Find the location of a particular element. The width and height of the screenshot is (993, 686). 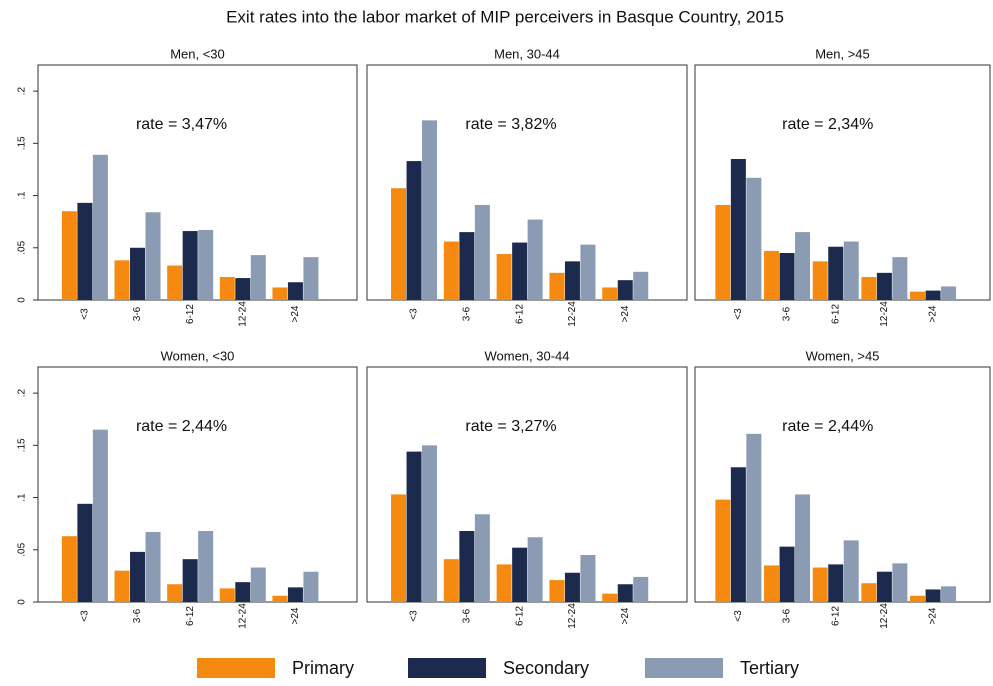

panel-title: Men, <30 is located at coordinates (197, 53).